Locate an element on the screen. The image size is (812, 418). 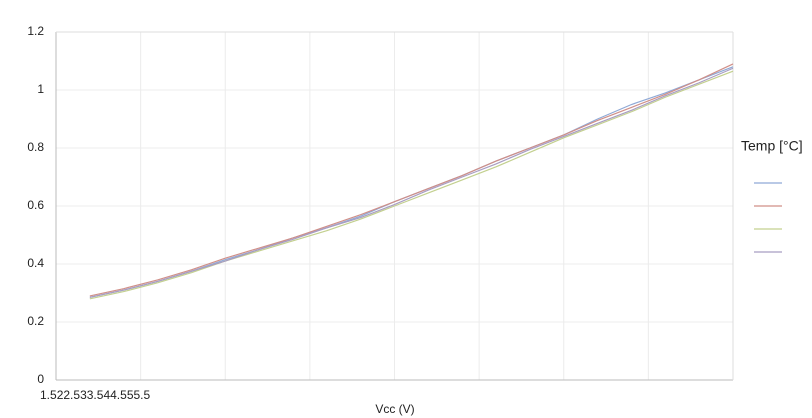
x-tick-label: 3.5 is located at coordinates (95, 395).